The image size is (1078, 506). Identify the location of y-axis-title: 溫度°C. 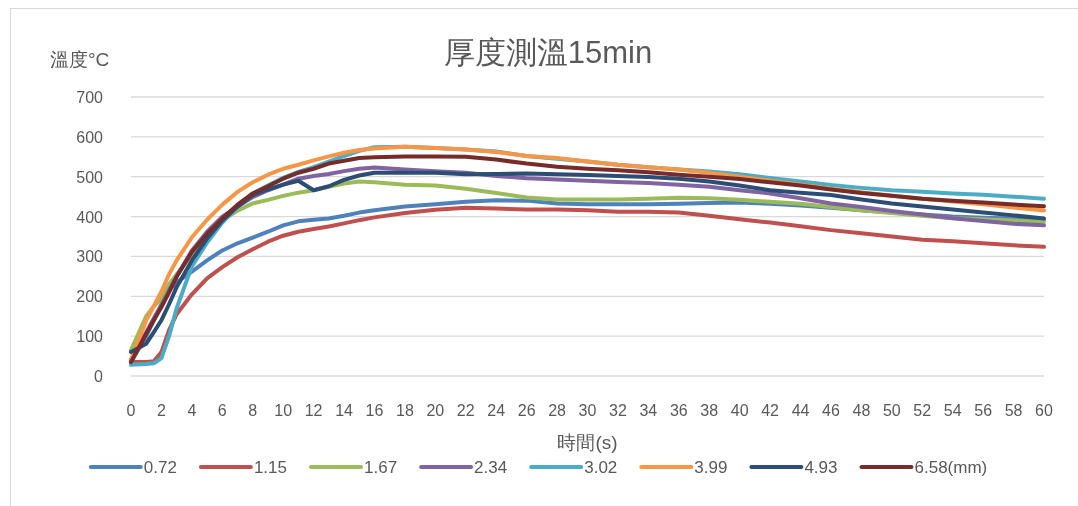
(80, 59).